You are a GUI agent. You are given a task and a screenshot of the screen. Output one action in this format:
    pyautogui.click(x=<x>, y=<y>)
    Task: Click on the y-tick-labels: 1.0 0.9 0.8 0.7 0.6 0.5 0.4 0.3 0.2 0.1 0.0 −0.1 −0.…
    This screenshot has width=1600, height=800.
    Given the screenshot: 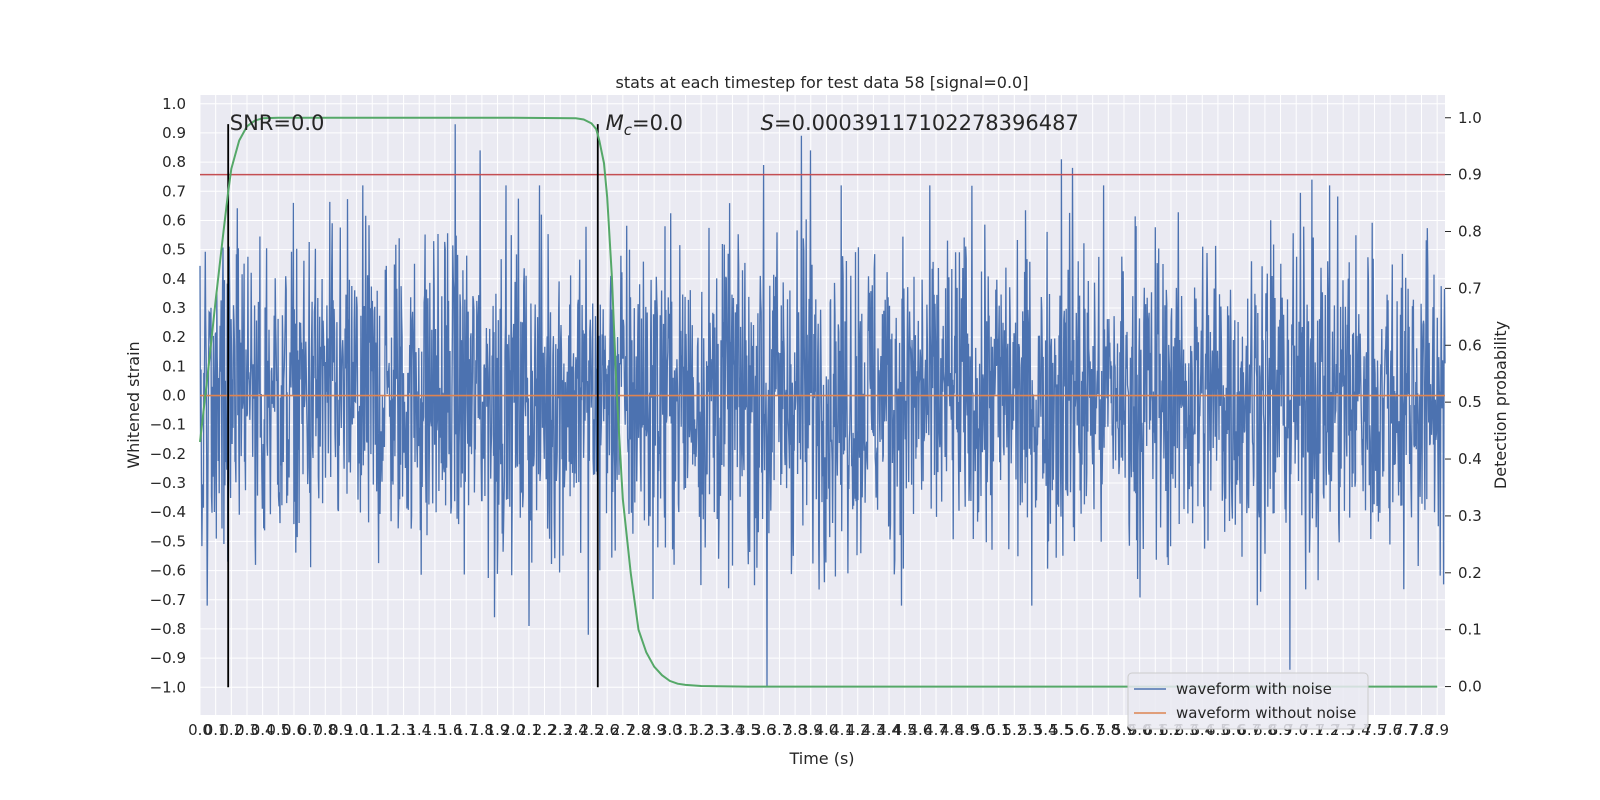 What is the action you would take?
    pyautogui.click(x=168, y=396)
    